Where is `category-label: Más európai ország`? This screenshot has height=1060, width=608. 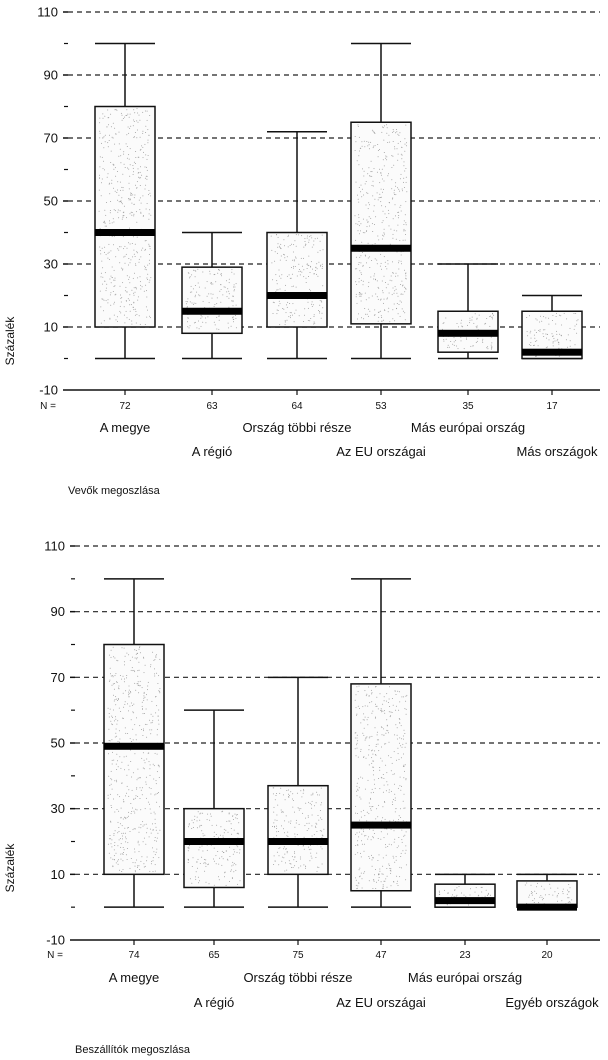
category-label: Más európai ország is located at coordinates (468, 427).